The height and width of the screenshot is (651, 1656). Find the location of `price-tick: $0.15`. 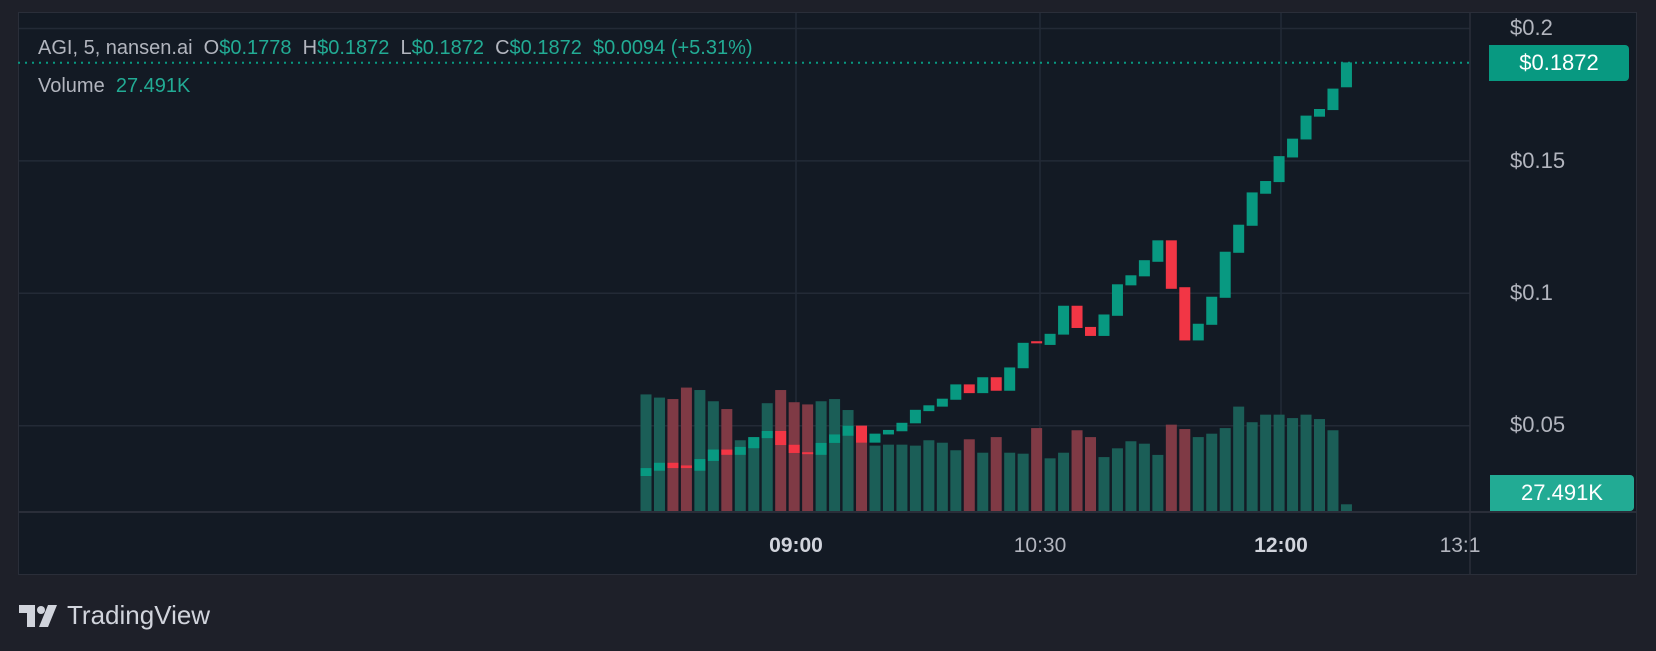

price-tick: $0.15 is located at coordinates (1538, 160).